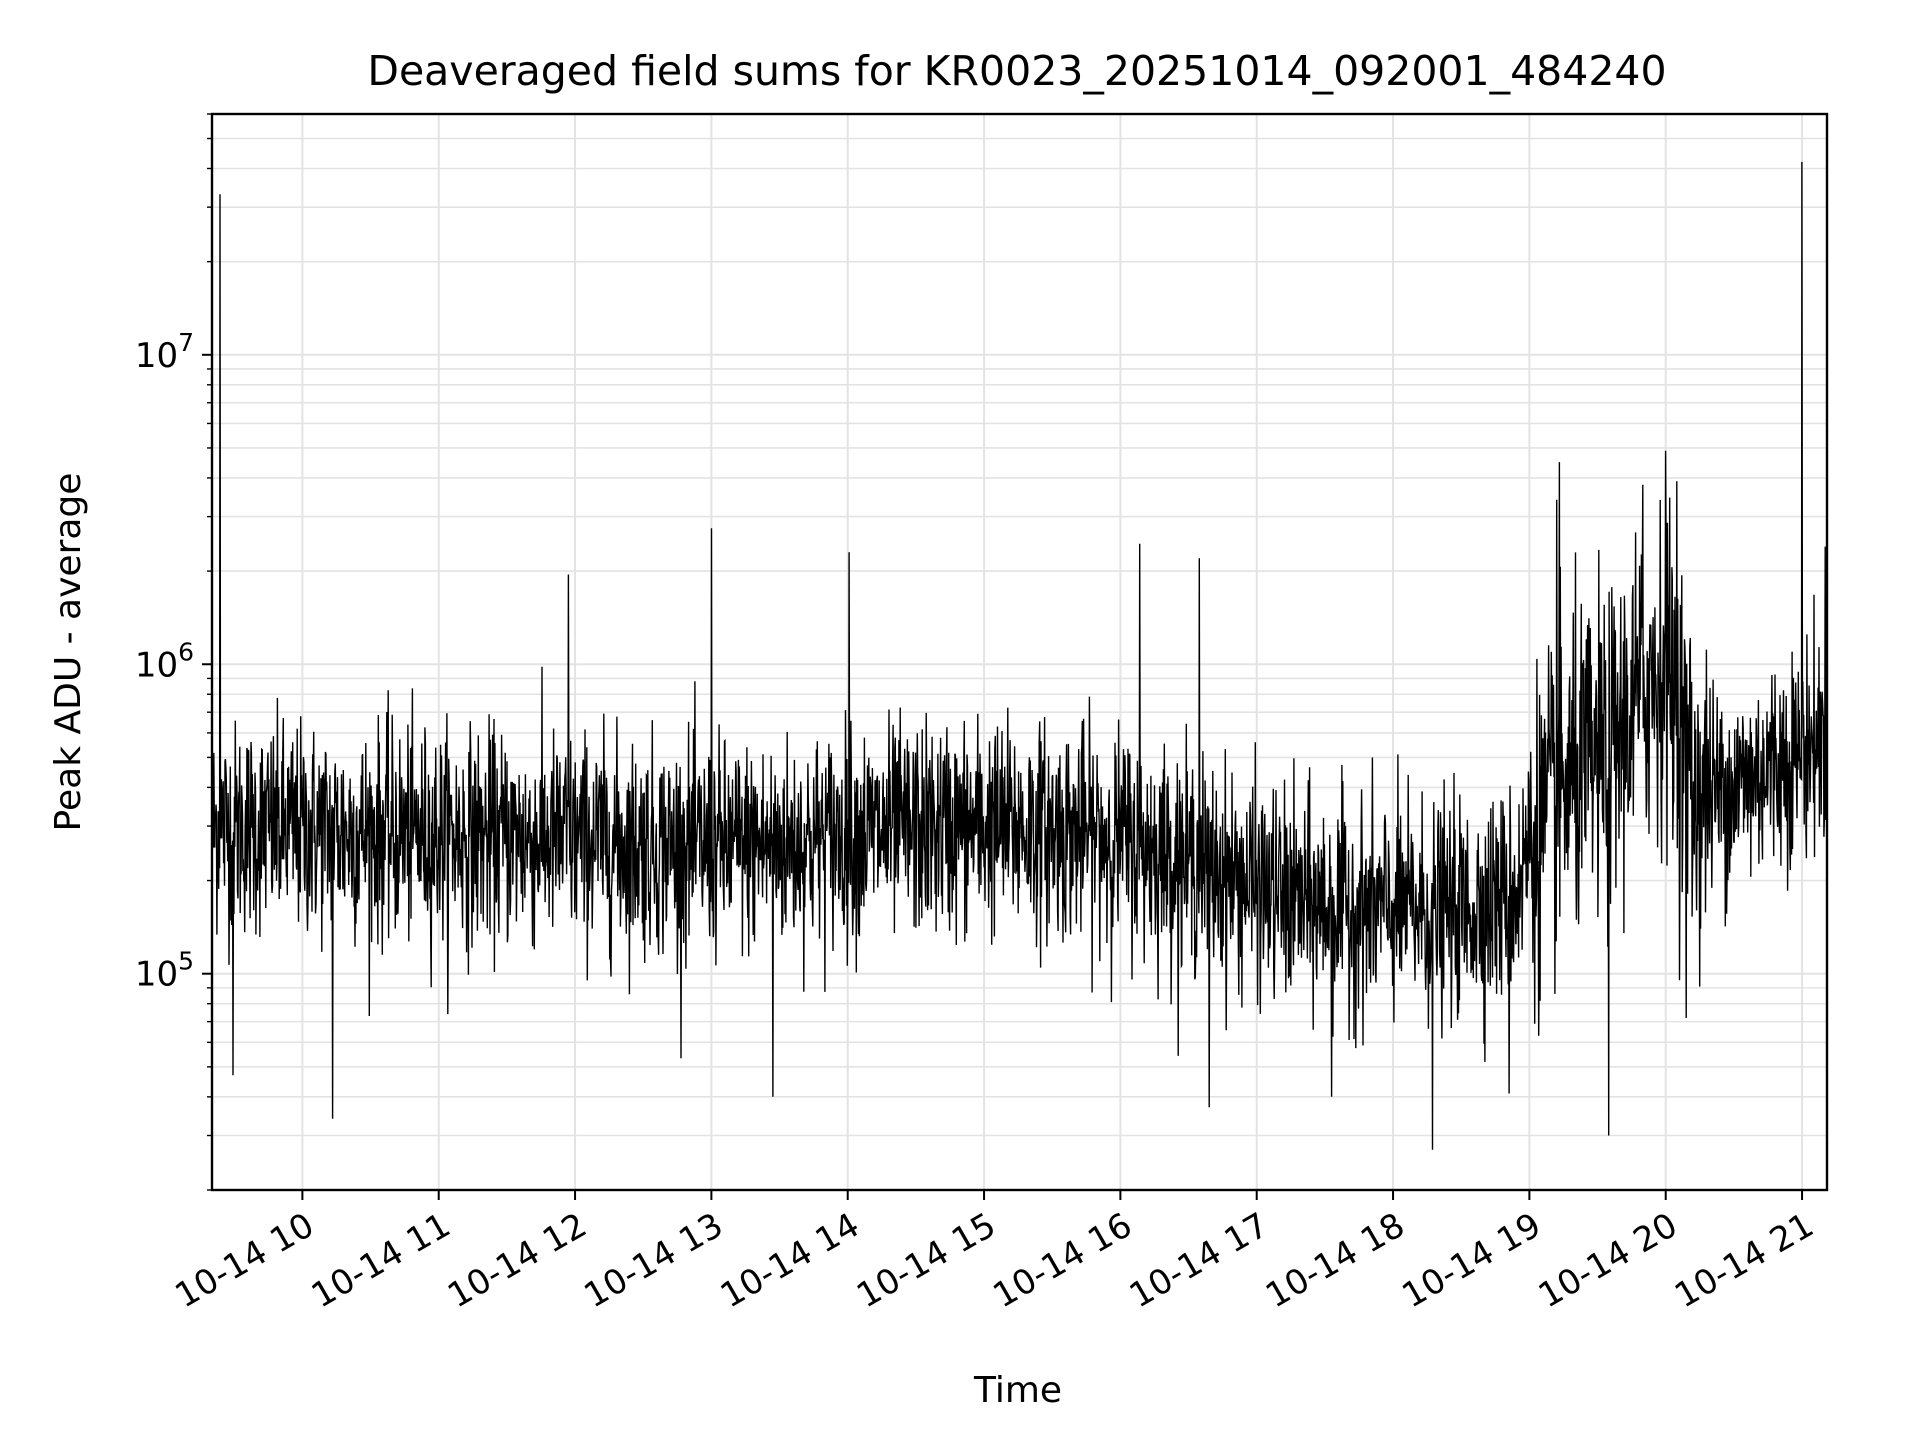 The image size is (1920, 1440). I want to click on x-axis-label: Time, so click(1017, 1390).